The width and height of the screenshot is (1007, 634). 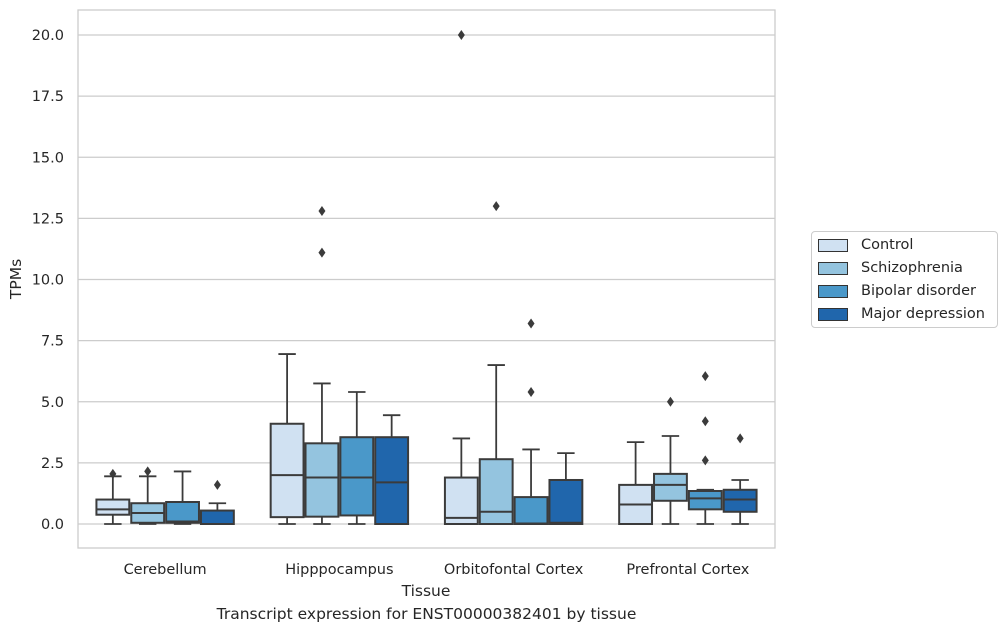 What do you see at coordinates (16, 279) in the screenshot?
I see `y-axis-label: TPMs` at bounding box center [16, 279].